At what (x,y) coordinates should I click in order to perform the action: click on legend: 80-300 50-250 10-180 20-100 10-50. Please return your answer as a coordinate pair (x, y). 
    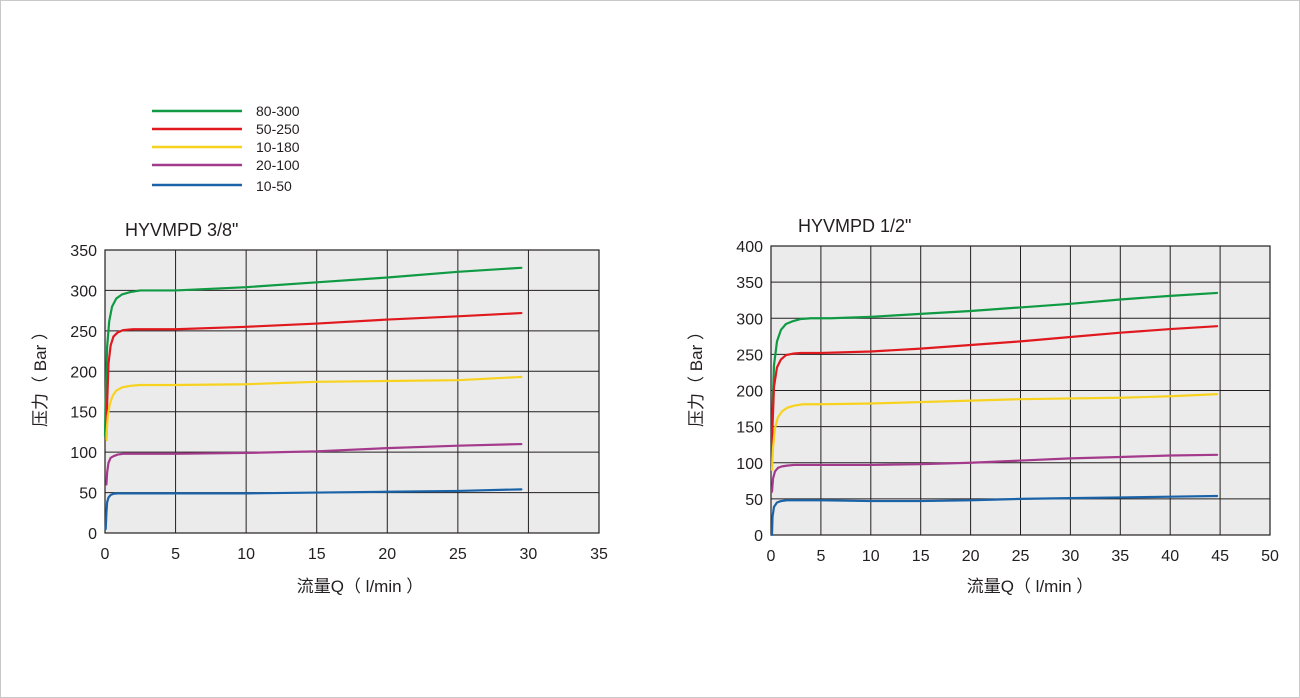
    Looking at the image, I should click on (226, 148).